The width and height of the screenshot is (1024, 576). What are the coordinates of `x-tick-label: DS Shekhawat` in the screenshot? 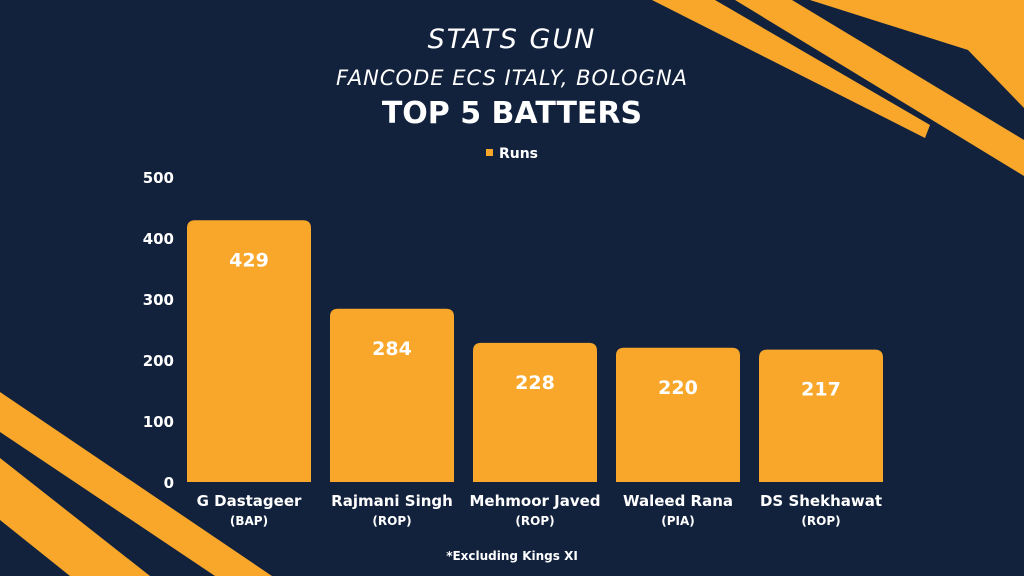 It's located at (821, 501).